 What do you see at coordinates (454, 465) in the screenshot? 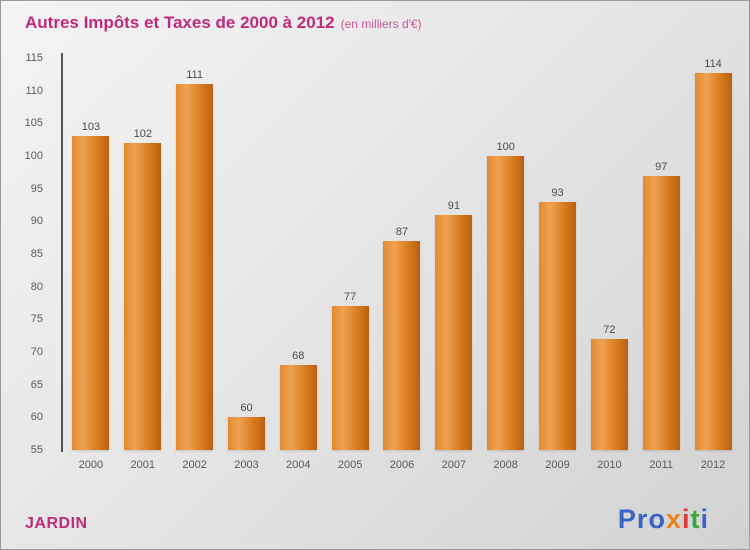
I see `x-tick-label: 2007` at bounding box center [454, 465].